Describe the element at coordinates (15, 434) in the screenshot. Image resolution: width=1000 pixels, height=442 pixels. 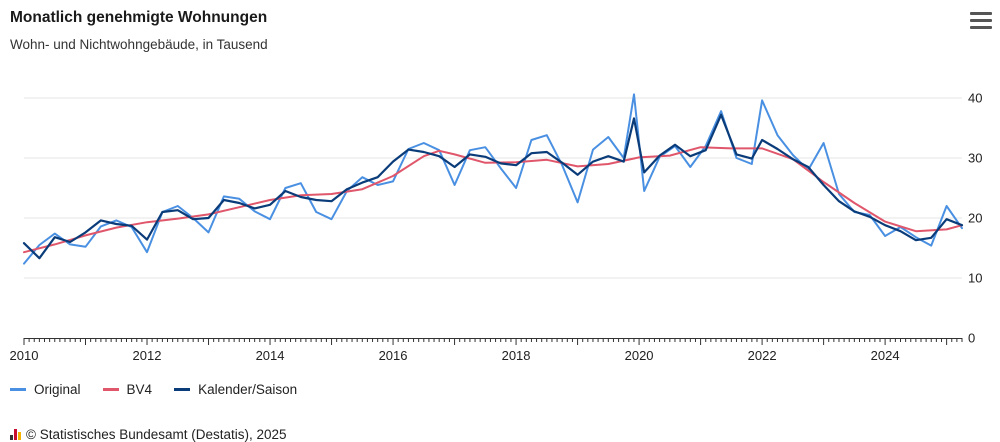
I see `destatis-logo-icon` at that location.